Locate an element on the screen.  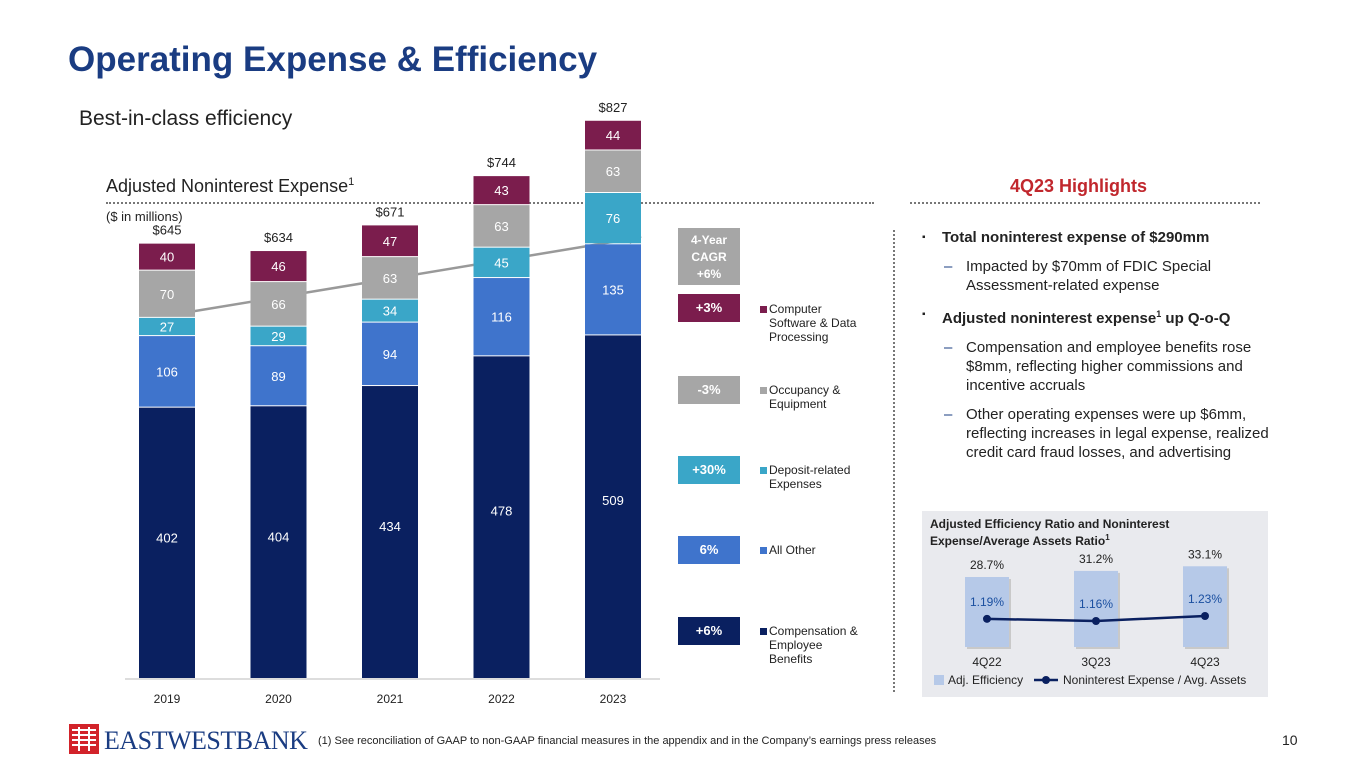
x-tick-label: 2022 is located at coordinates (501, 699).